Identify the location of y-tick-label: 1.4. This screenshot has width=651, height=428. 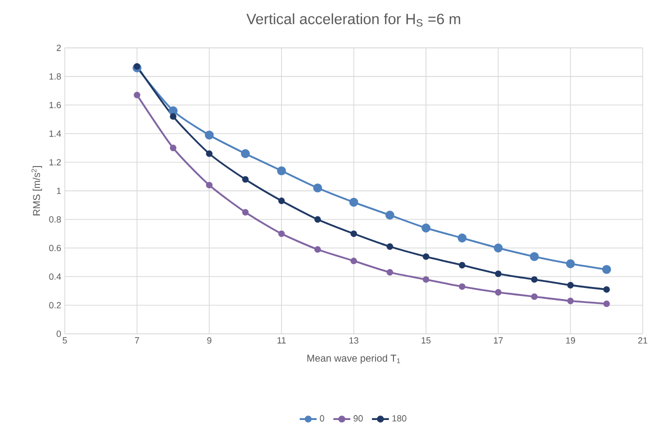
(56, 133).